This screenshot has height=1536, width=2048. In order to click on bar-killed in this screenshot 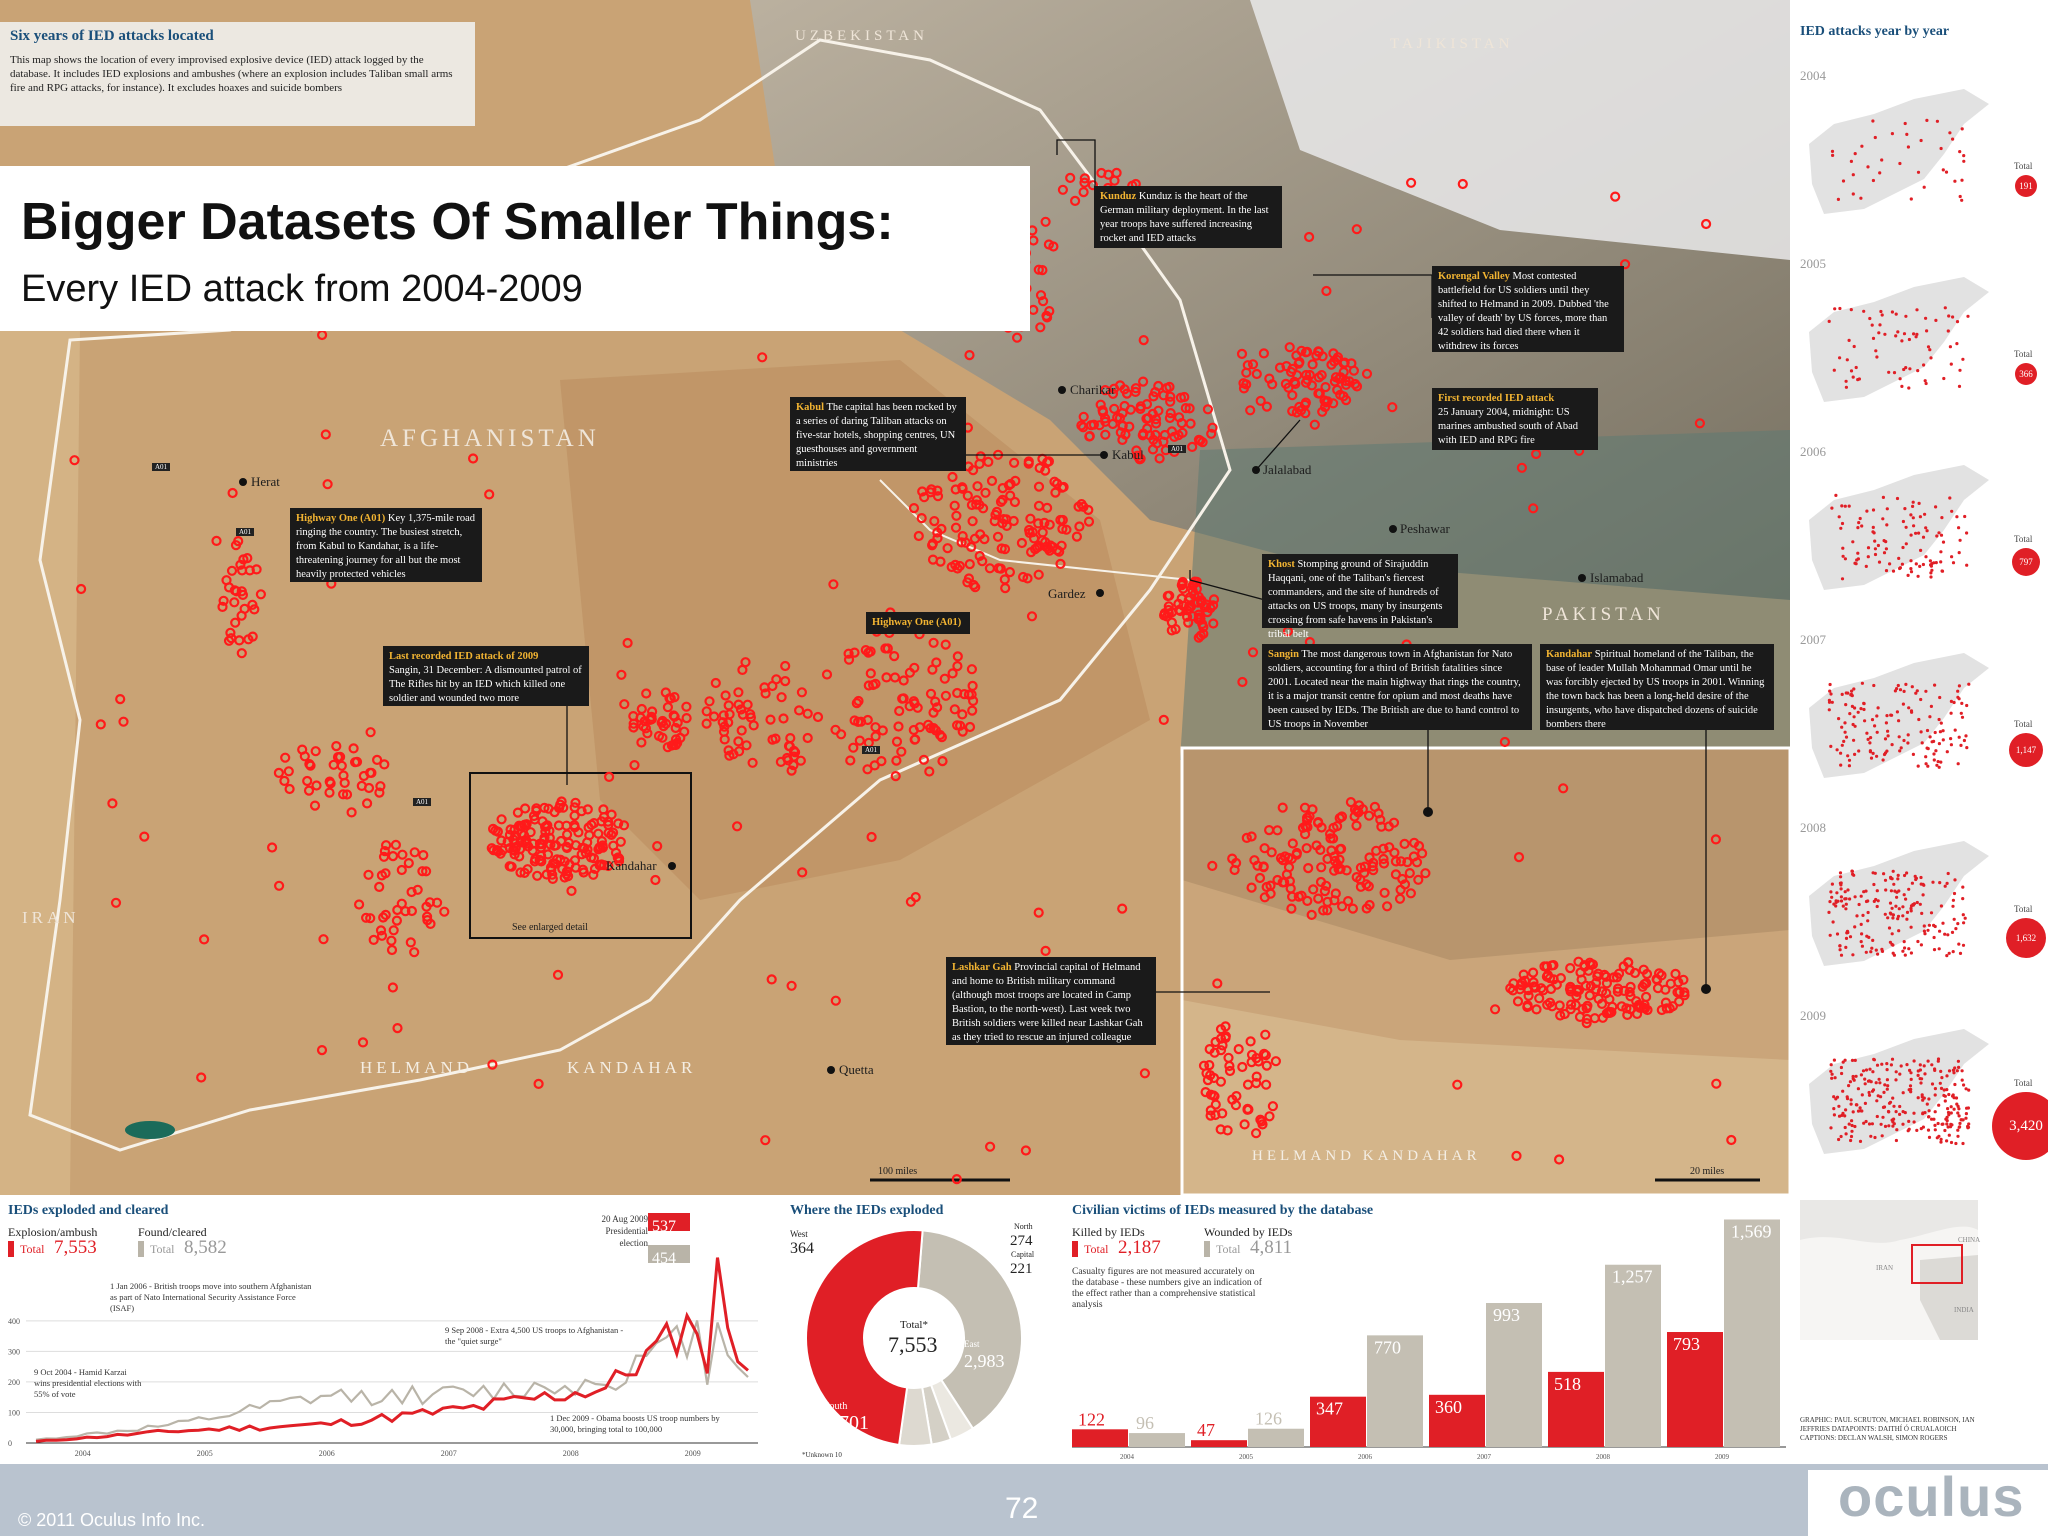, I will do `click(1338, 1421)`.